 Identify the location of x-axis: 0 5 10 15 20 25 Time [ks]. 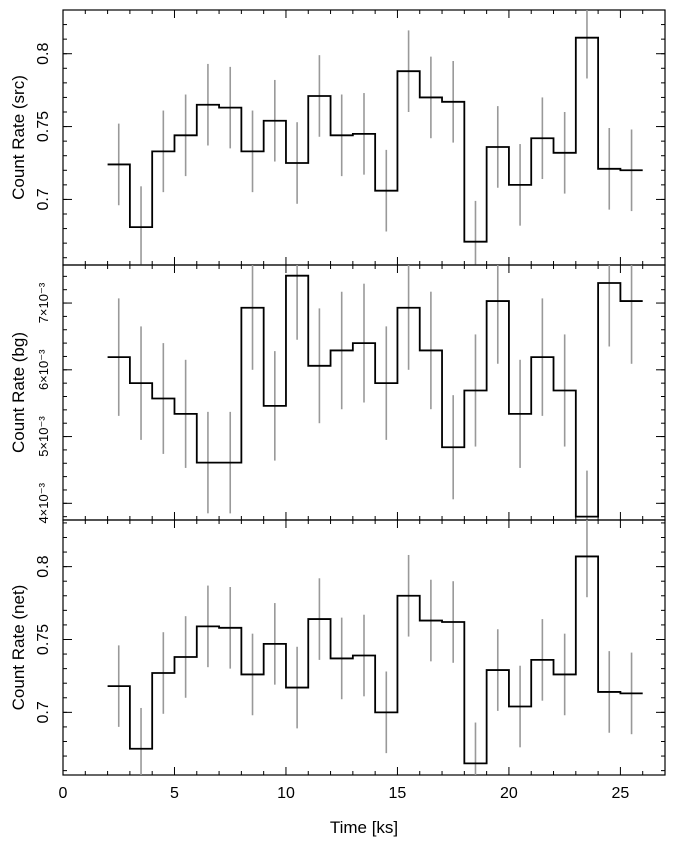
(344, 811).